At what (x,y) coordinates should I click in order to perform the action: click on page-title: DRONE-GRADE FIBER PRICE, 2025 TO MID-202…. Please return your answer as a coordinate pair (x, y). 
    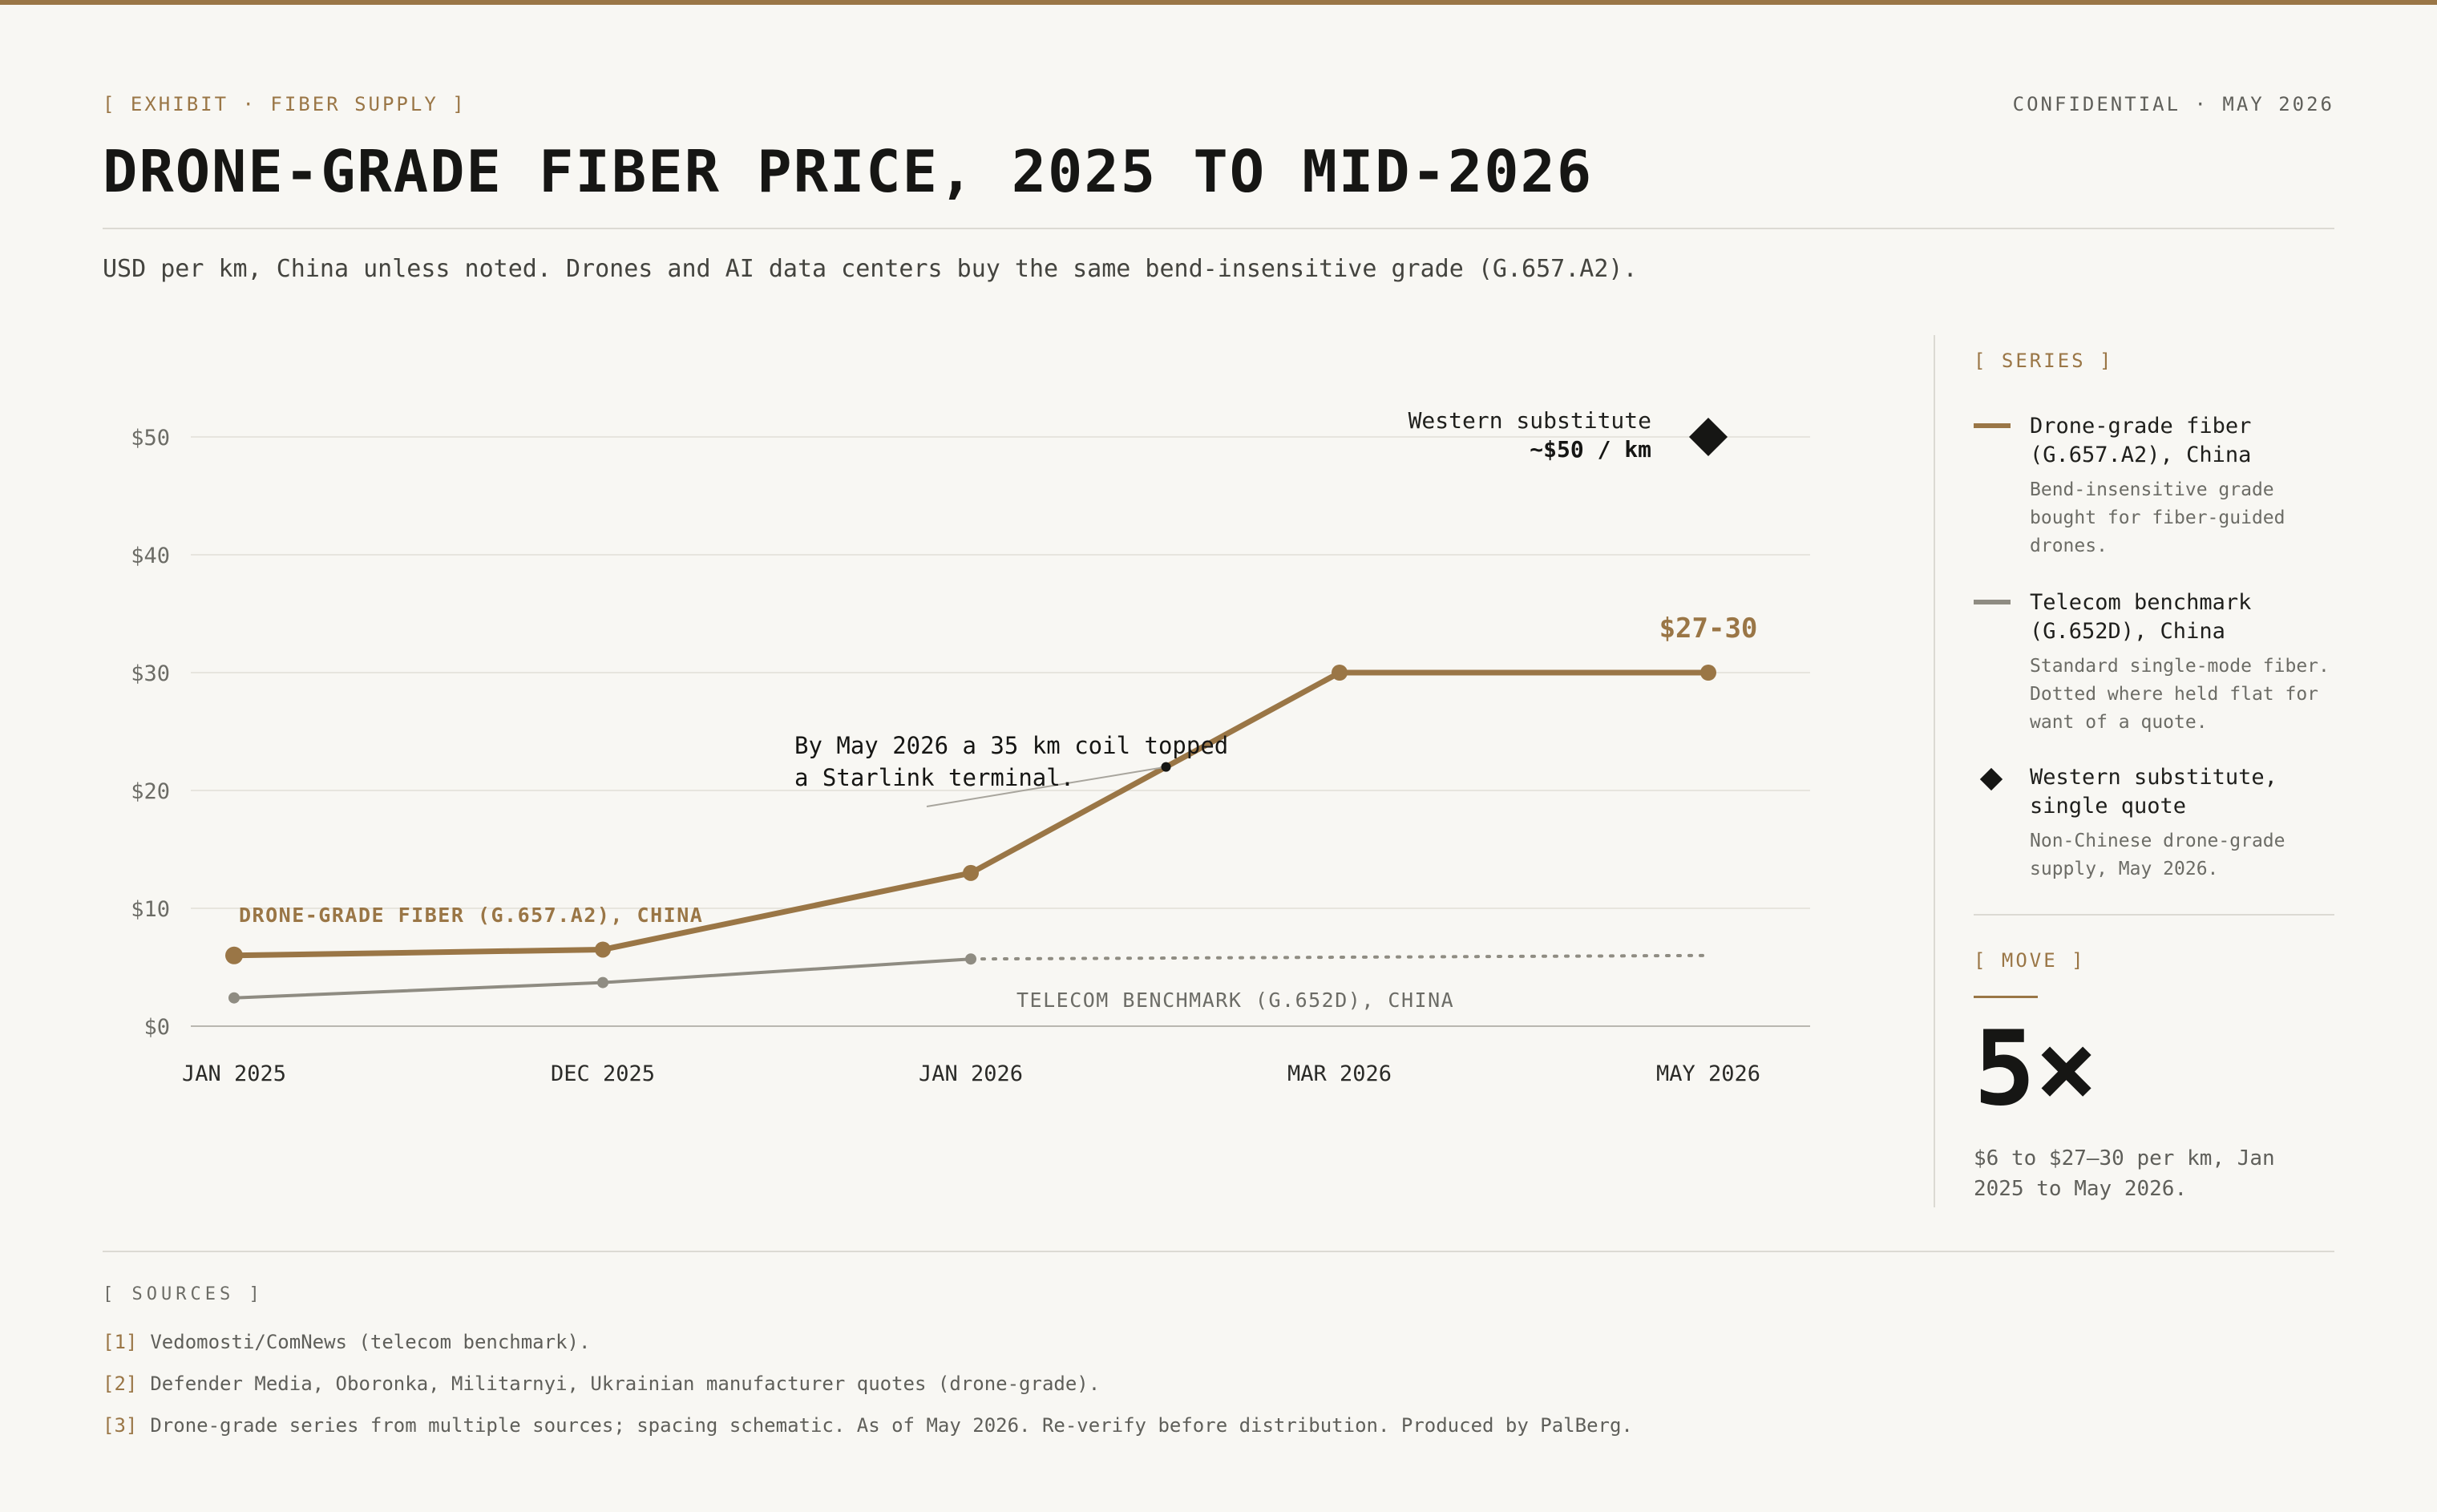
    Looking at the image, I should click on (849, 171).